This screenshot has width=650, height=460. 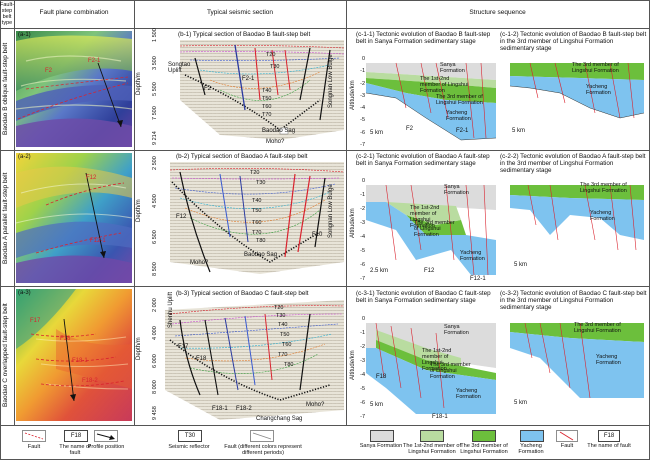 What do you see at coordinates (432, 436) in the screenshot?
I see `legend-lingshui12-swatch` at bounding box center [432, 436].